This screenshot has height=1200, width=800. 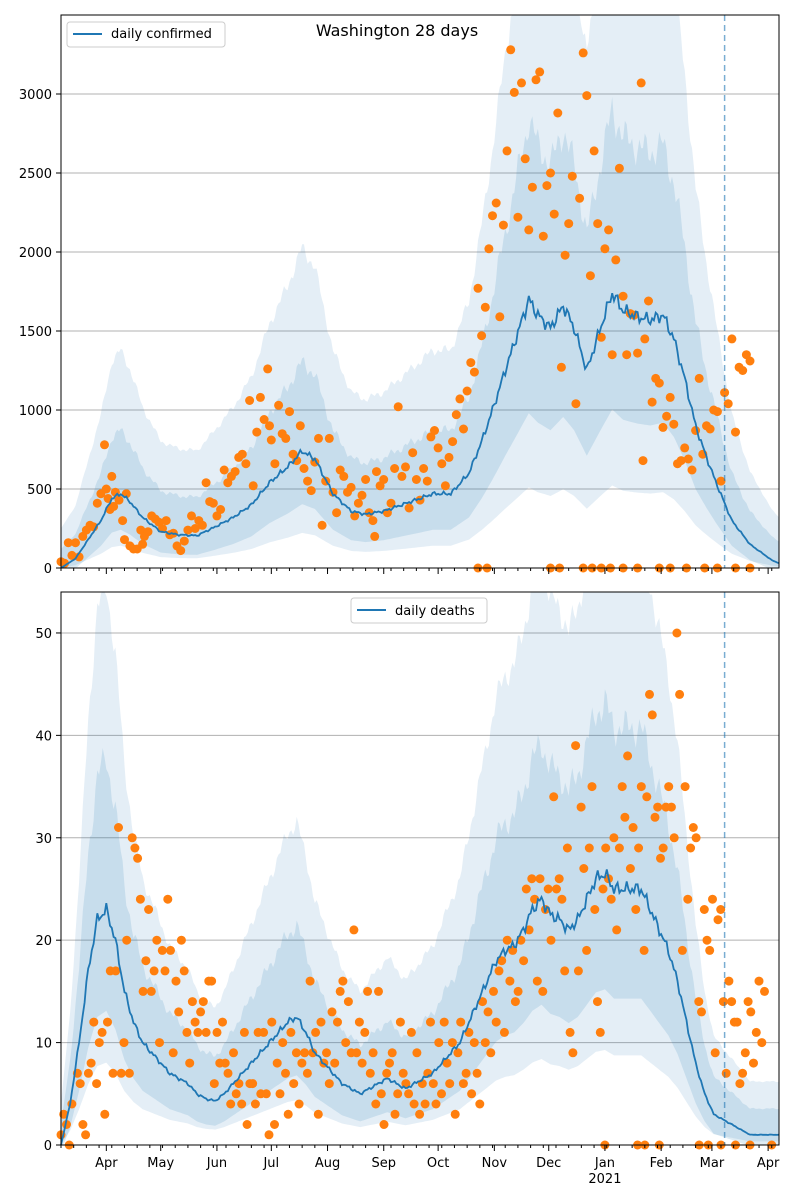 What do you see at coordinates (39, 490) in the screenshot?
I see `y-tick-label: 500` at bounding box center [39, 490].